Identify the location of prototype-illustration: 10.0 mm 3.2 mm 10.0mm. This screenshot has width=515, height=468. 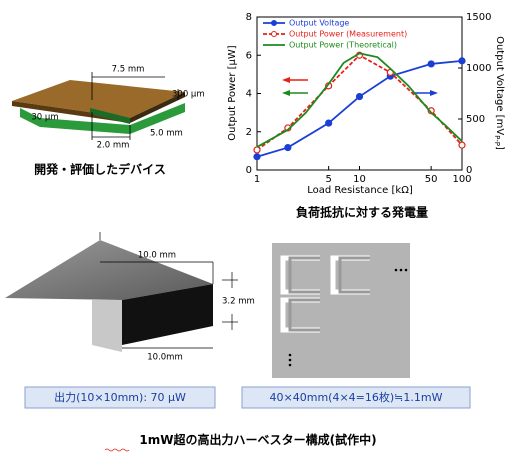
(130, 297).